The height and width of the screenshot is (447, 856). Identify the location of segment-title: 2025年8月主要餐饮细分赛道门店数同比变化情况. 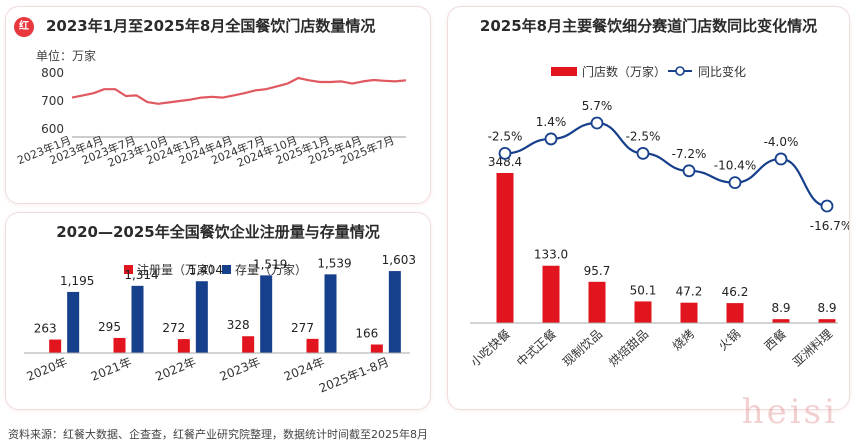
(648, 26).